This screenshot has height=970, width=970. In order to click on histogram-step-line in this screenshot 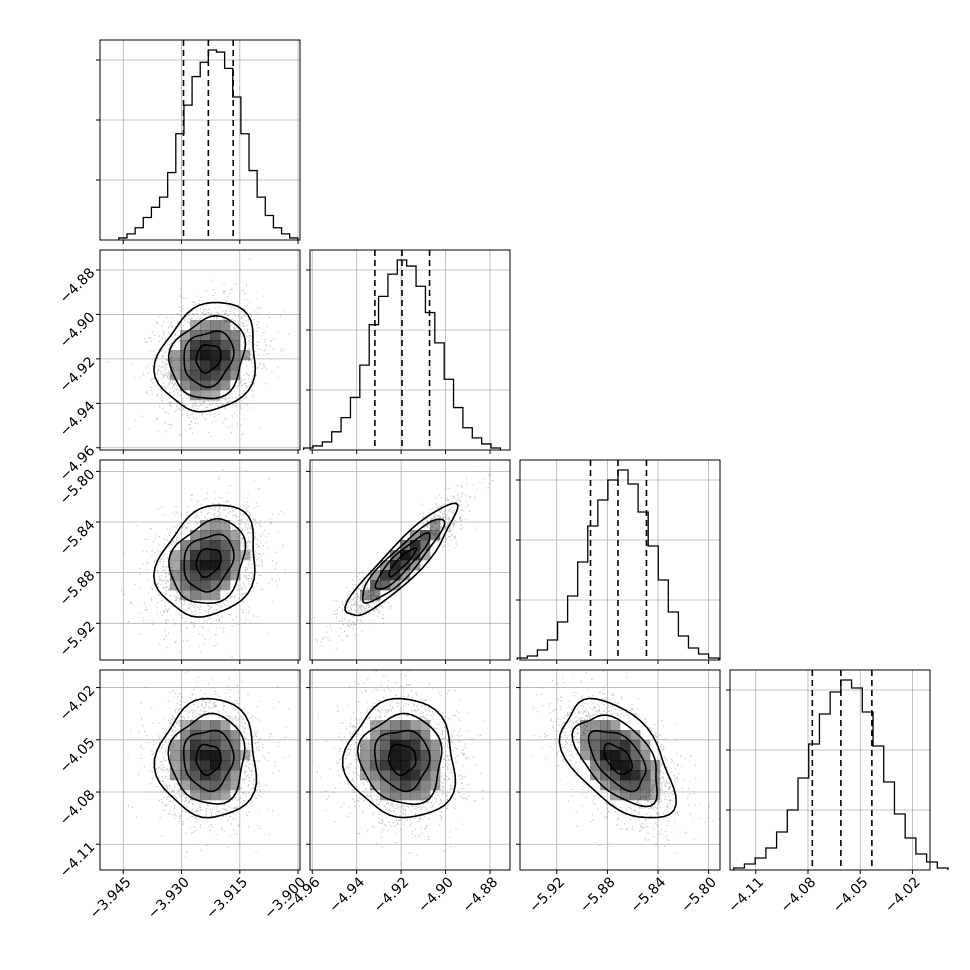, I will do `click(208, 144)`.